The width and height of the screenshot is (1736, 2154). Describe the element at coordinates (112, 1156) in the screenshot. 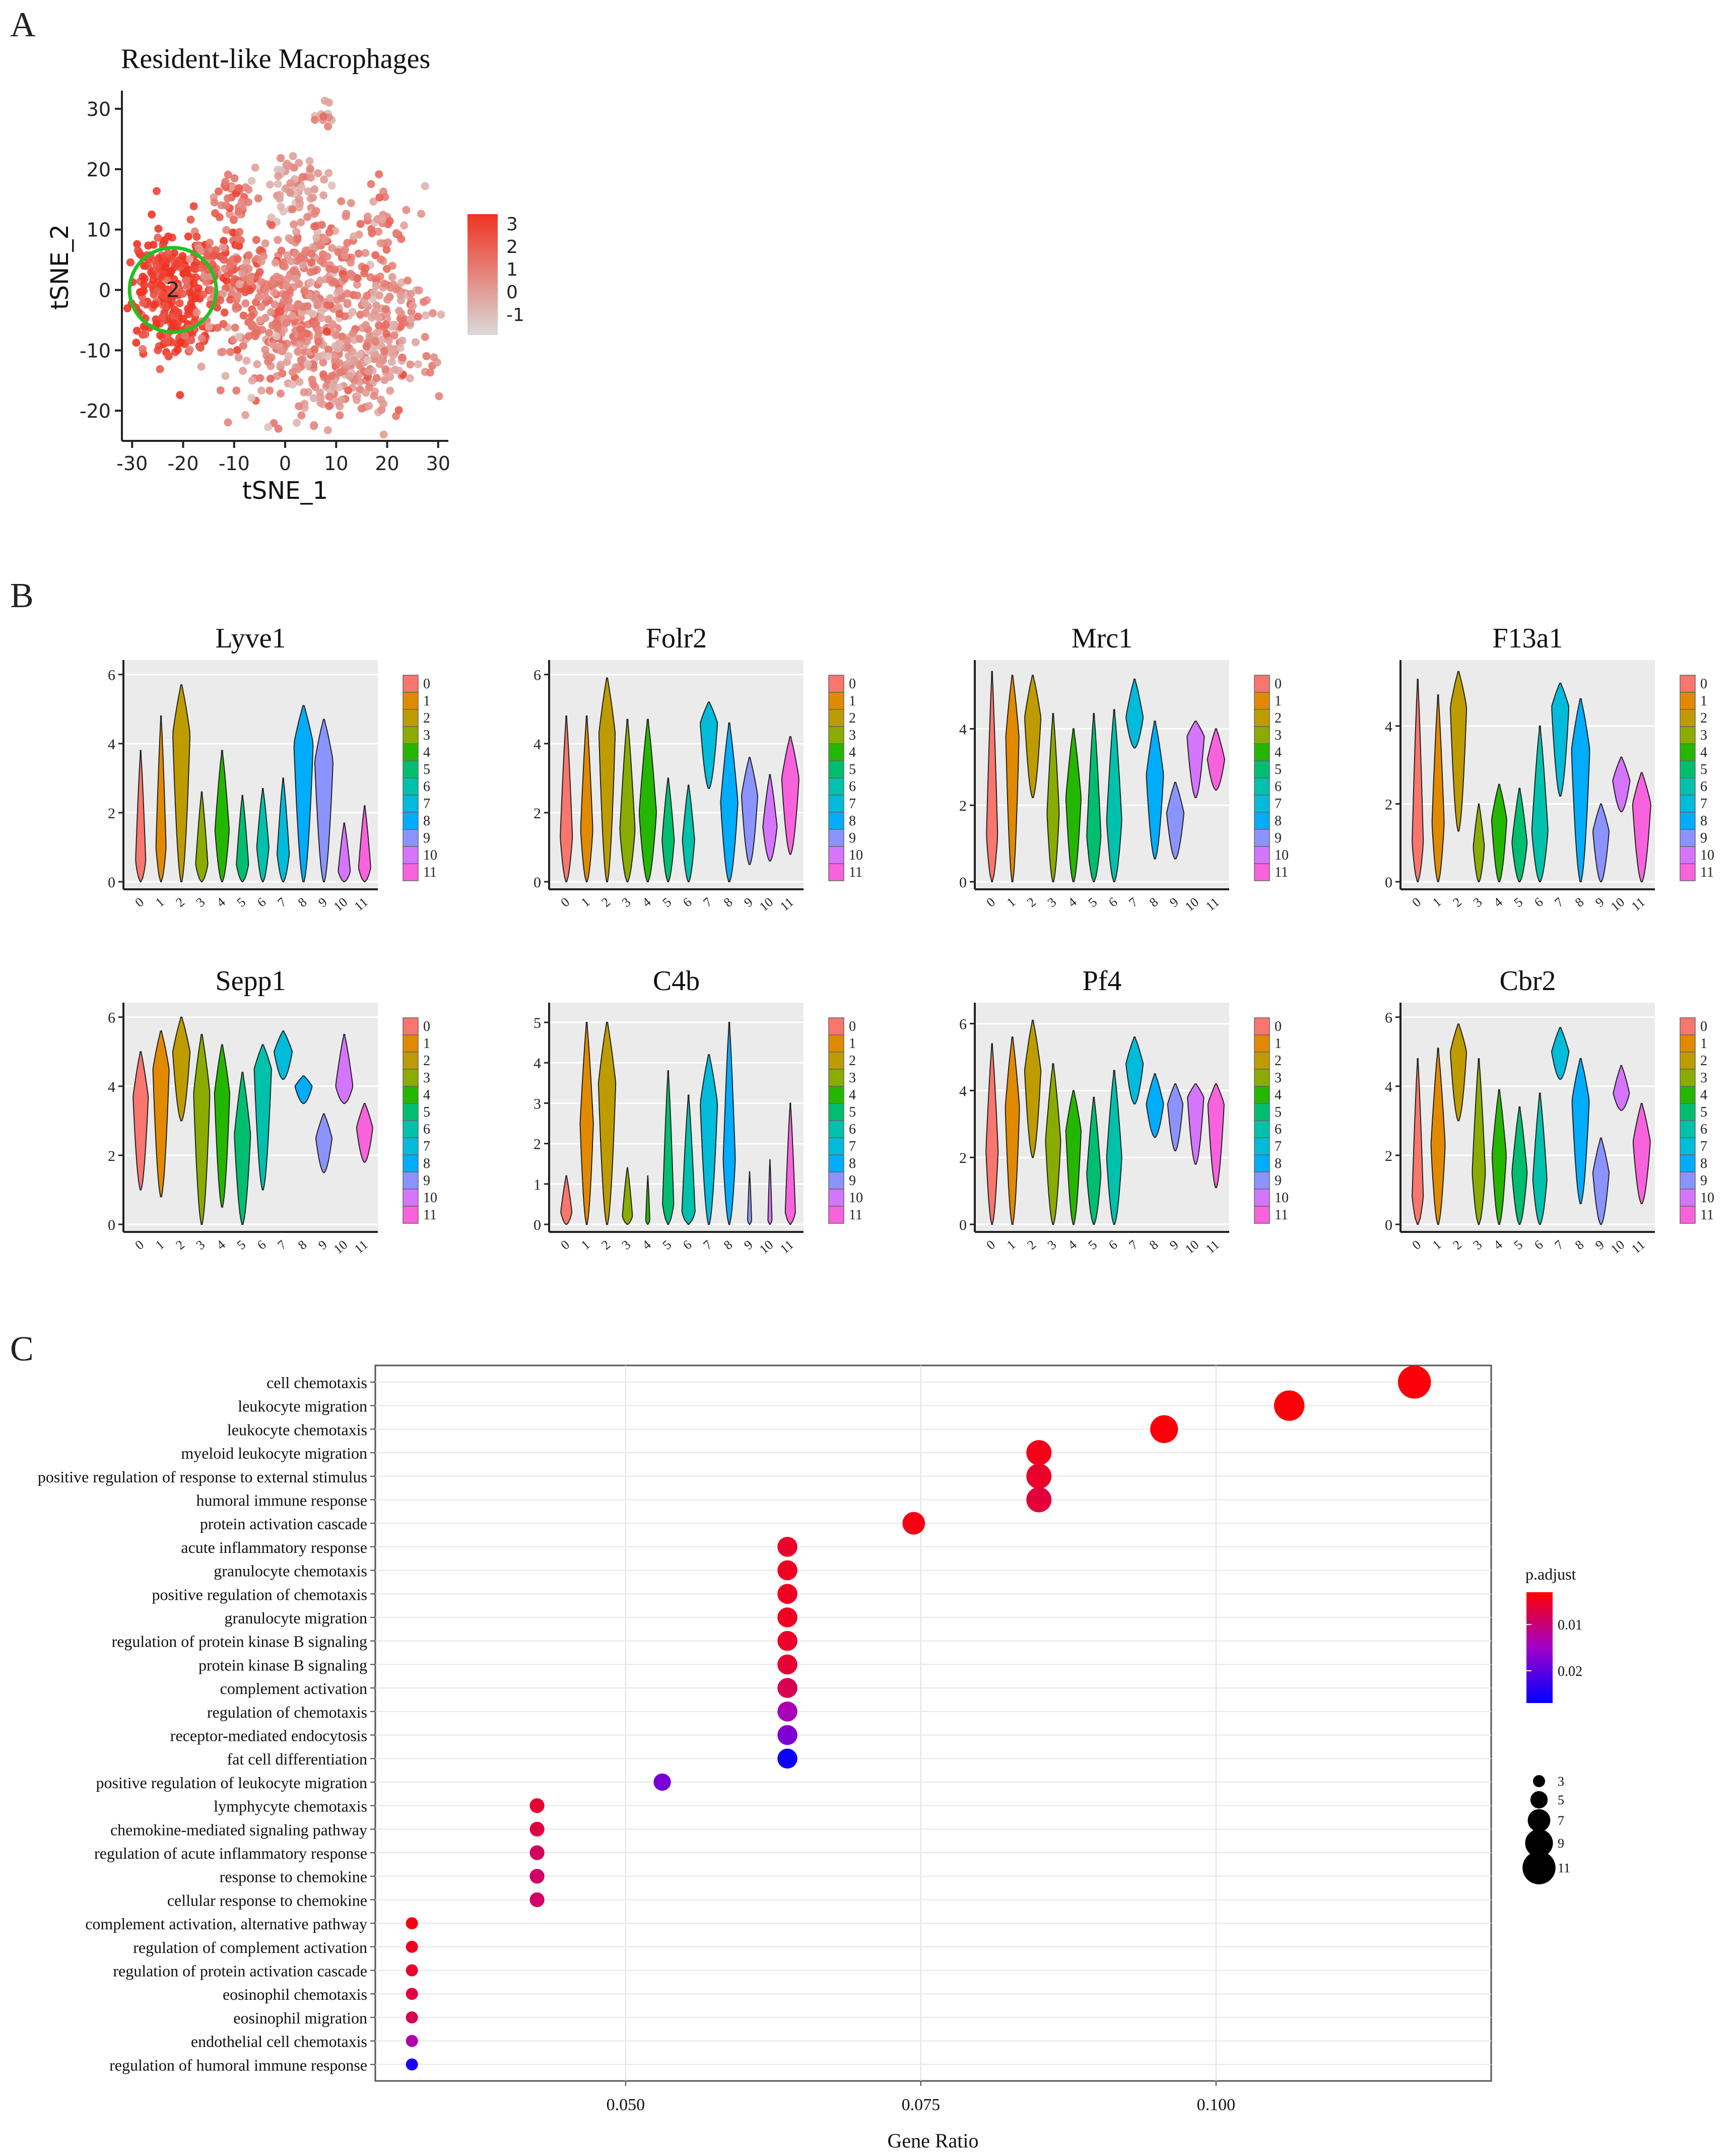

I see `violin-y-tick-label: 2` at that location.